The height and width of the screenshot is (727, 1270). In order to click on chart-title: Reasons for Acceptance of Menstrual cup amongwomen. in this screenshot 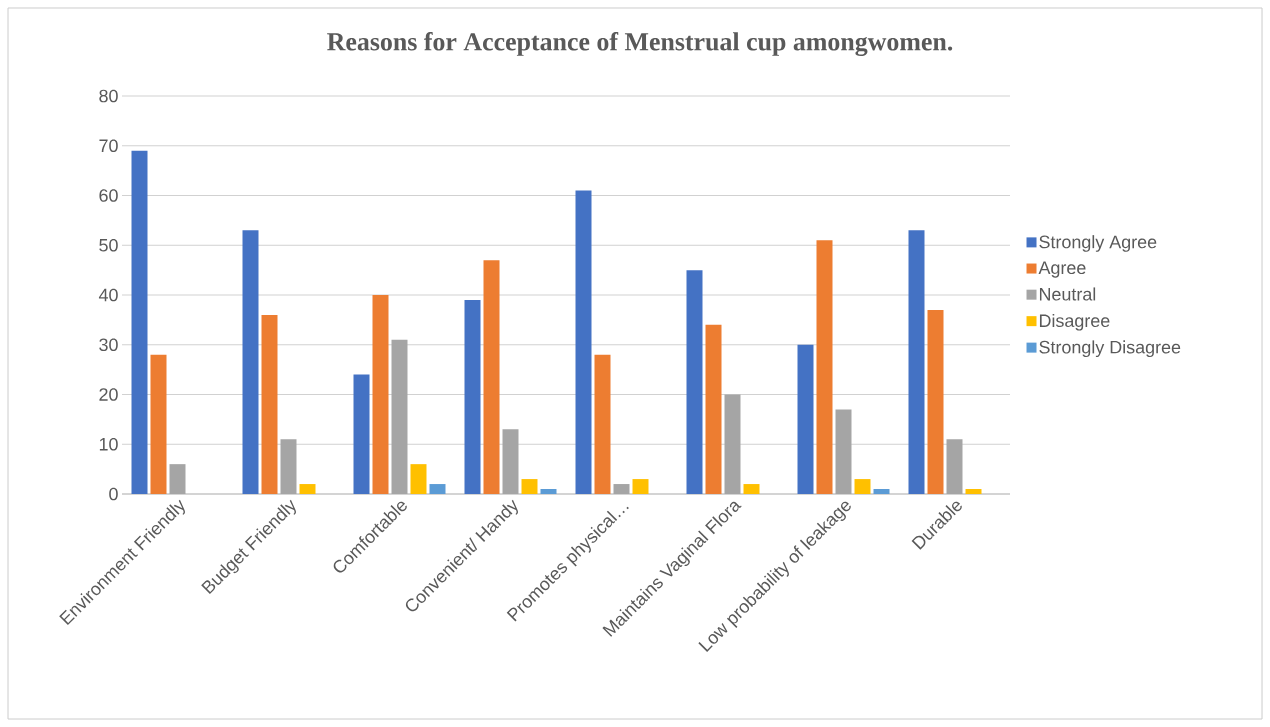, I will do `click(640, 44)`.